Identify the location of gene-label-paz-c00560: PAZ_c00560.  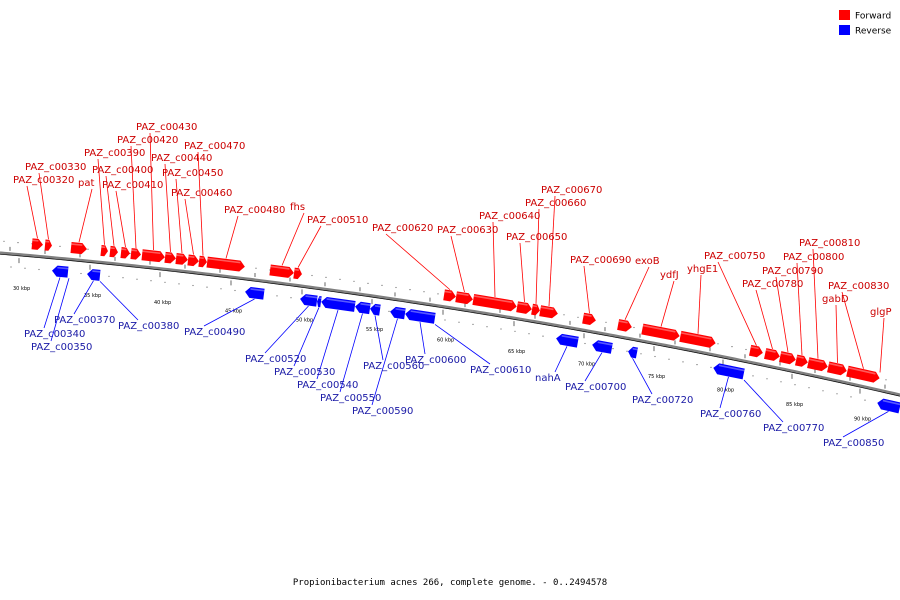
(393, 366).